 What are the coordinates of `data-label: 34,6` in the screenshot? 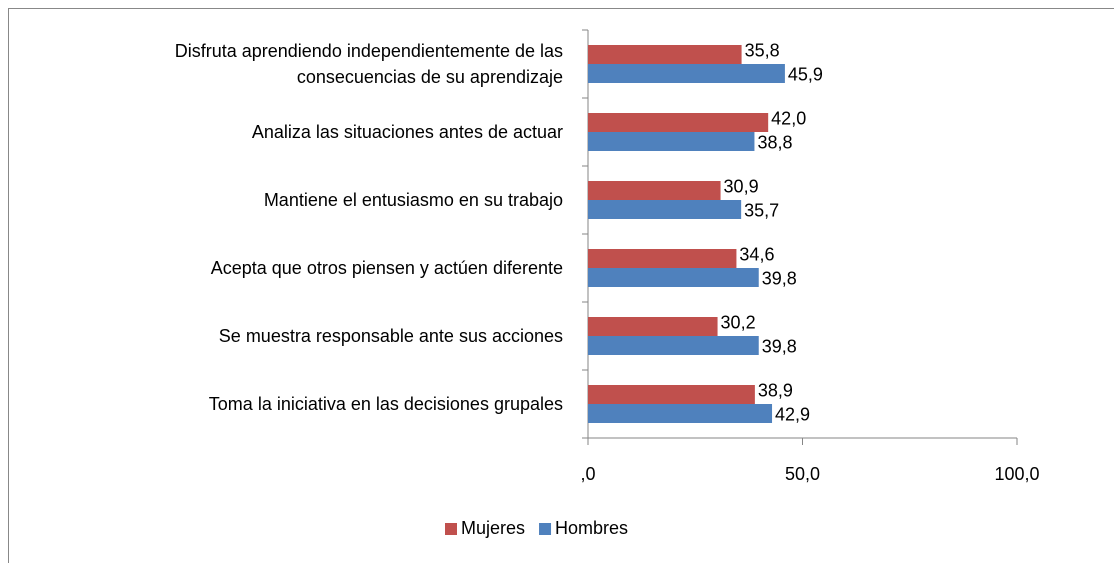 It's located at (756, 254).